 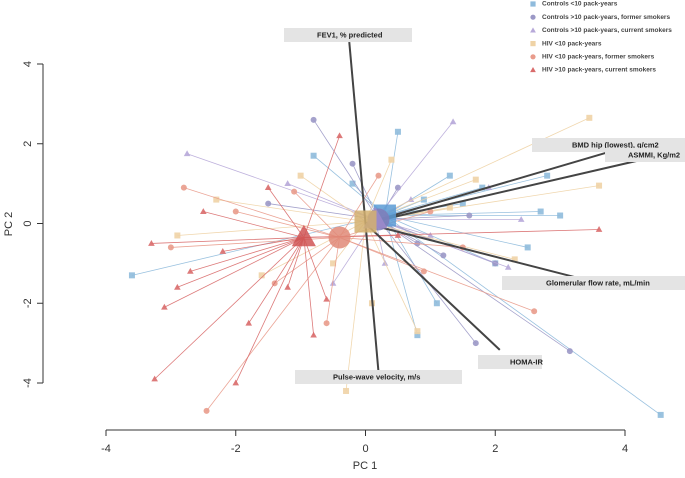 What do you see at coordinates (106, 449) in the screenshot?
I see `x-tick-label: -4` at bounding box center [106, 449].